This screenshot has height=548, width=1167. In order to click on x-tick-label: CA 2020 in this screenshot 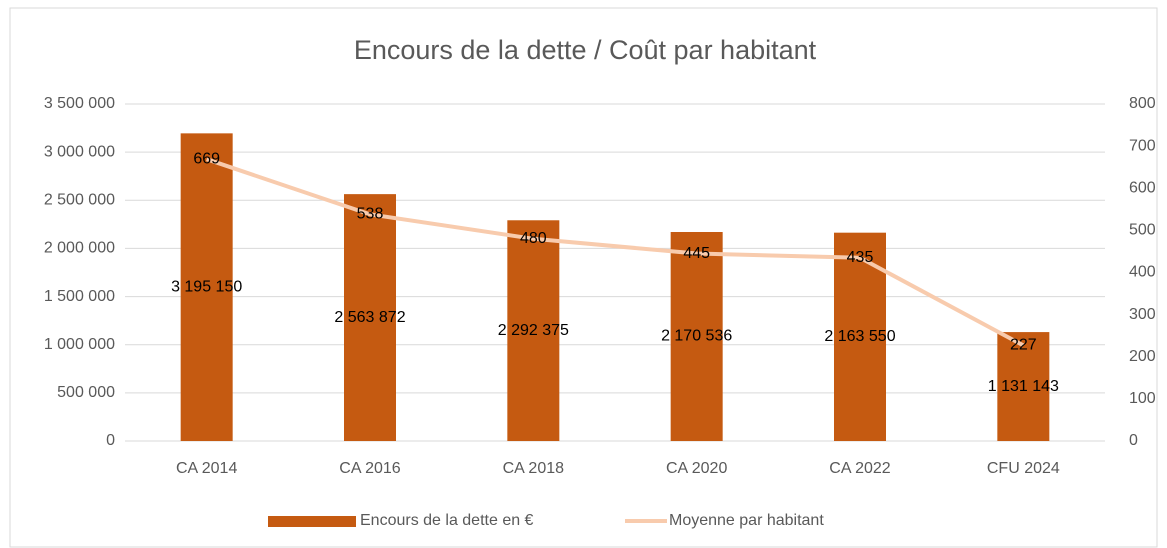, I will do `click(696, 468)`.